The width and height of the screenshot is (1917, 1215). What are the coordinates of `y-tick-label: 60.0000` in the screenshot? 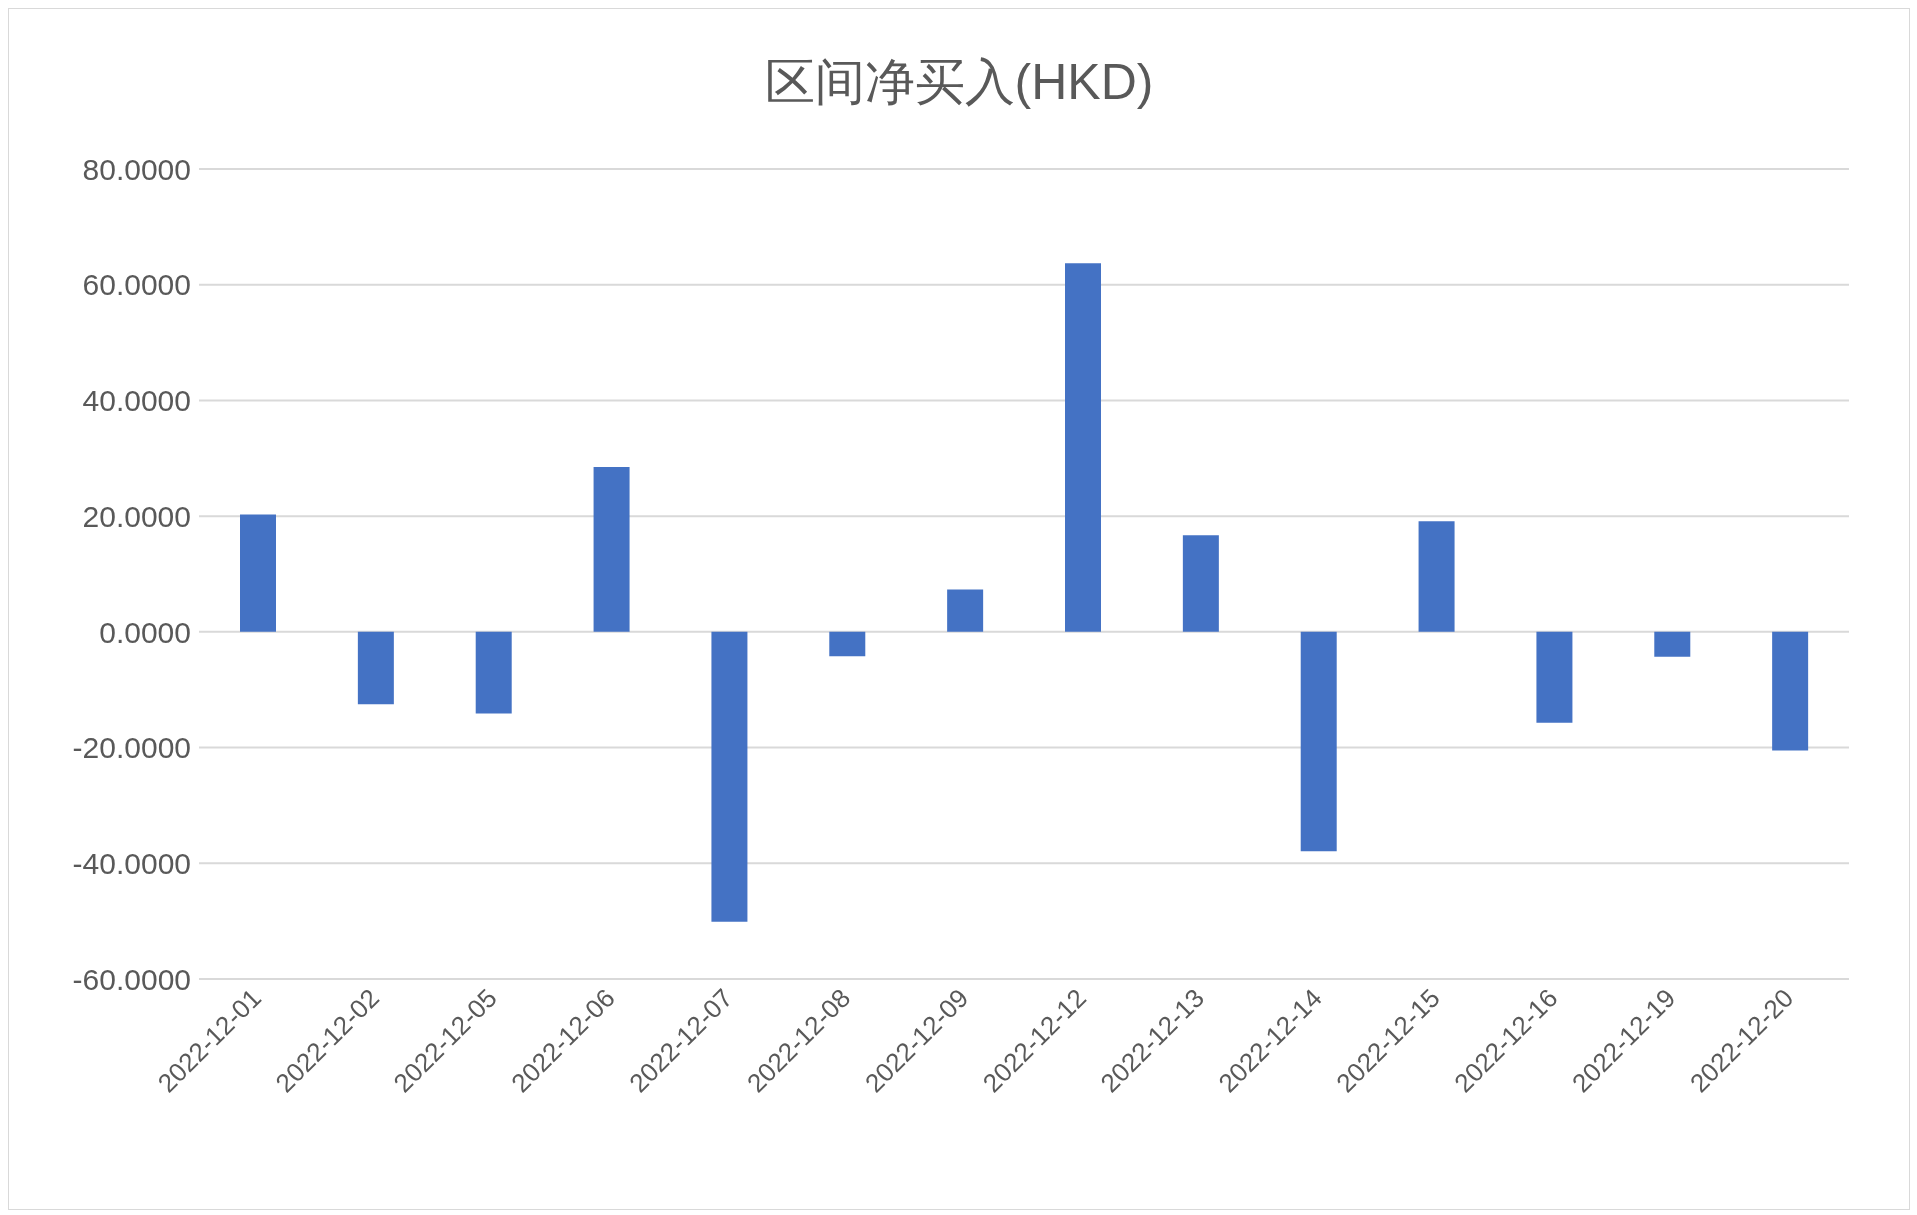 It's located at (136, 285).